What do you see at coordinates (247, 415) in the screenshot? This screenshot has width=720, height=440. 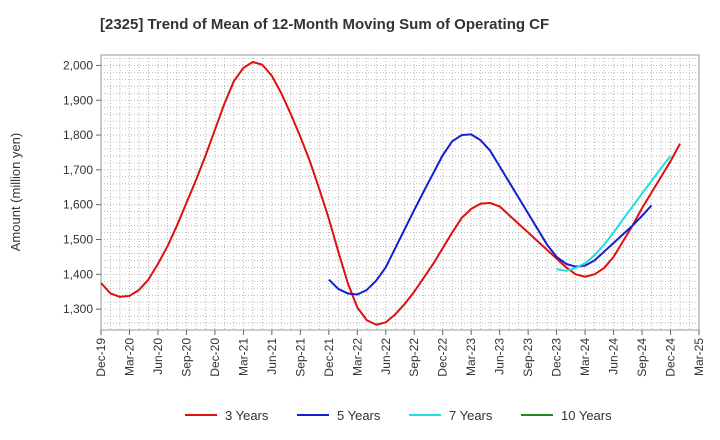 I see `legend-label-3-years: 3 Years` at bounding box center [247, 415].